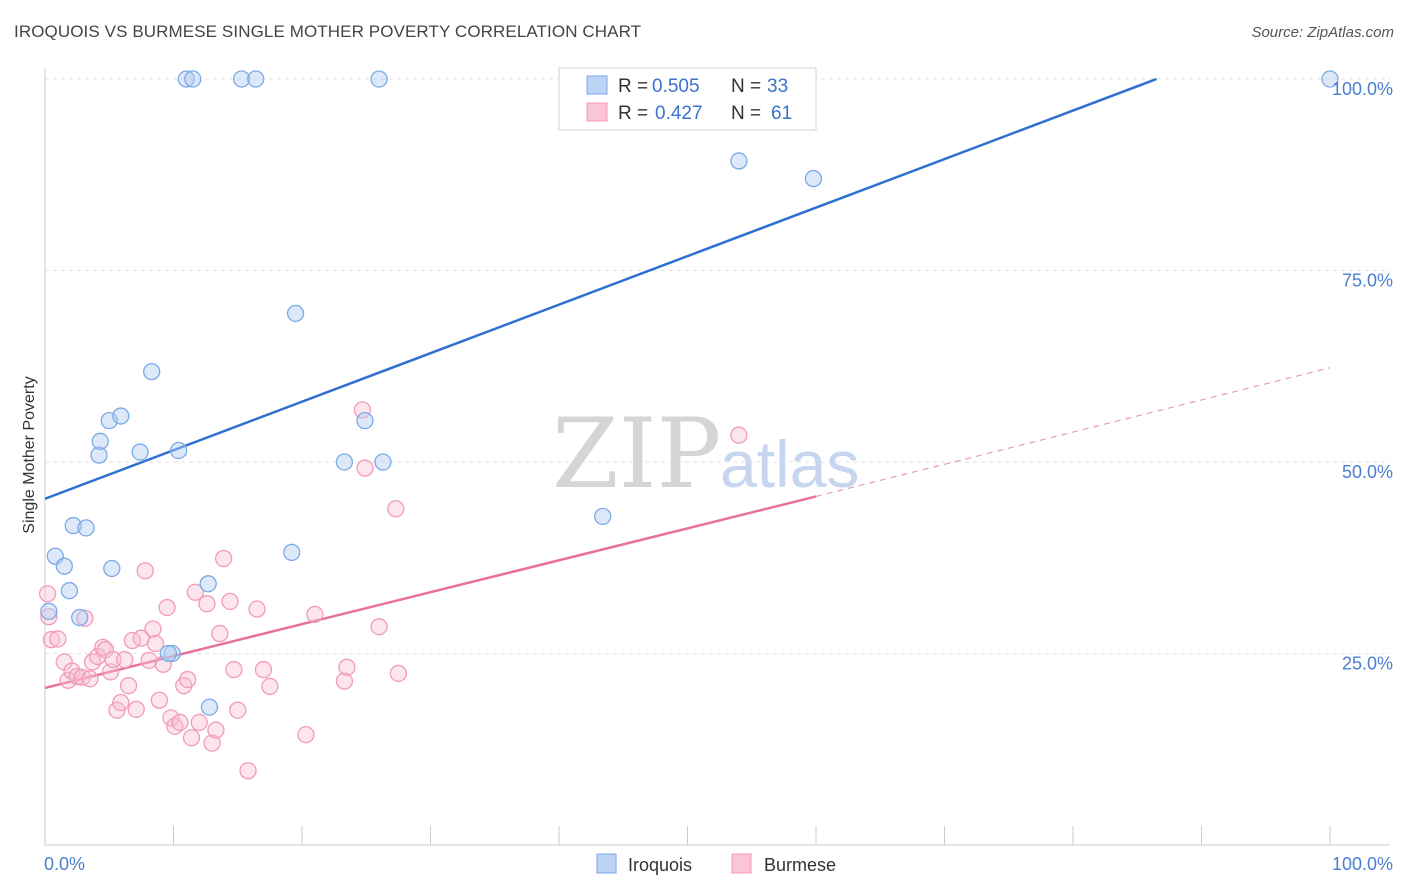 This screenshot has width=1406, height=892. What do you see at coordinates (687, 99) in the screenshot?
I see `stats-legend: R = 0.505 N = 33 R = 0.427 N = 61` at bounding box center [687, 99].